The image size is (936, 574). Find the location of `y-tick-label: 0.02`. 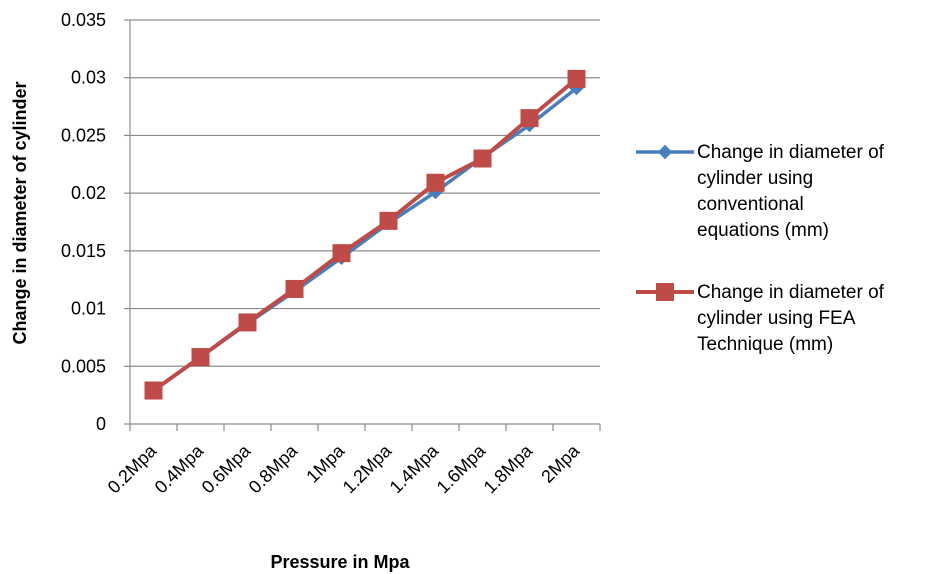

y-tick-label: 0.02 is located at coordinates (88, 193).